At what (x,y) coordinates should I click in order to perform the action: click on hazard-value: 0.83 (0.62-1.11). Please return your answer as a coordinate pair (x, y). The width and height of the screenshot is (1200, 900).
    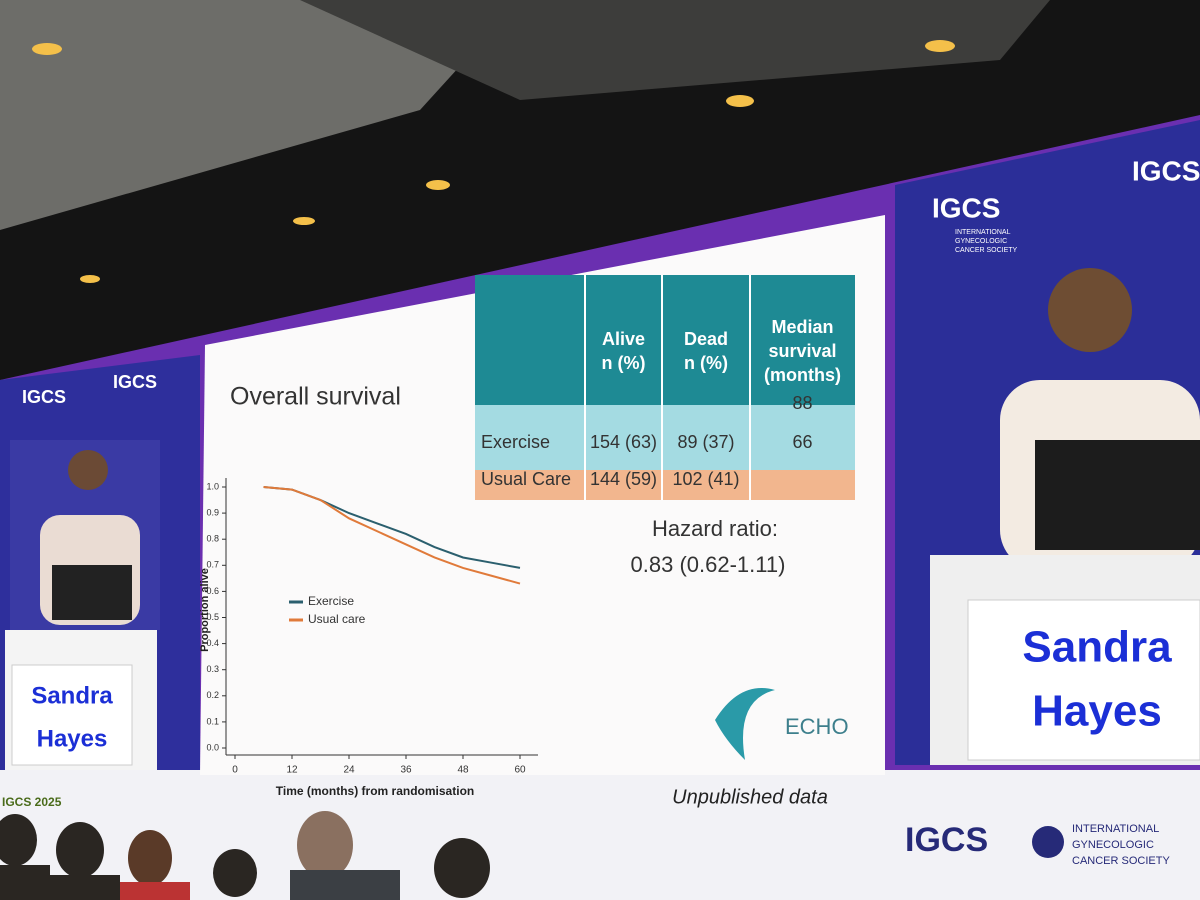
    Looking at the image, I should click on (708, 564).